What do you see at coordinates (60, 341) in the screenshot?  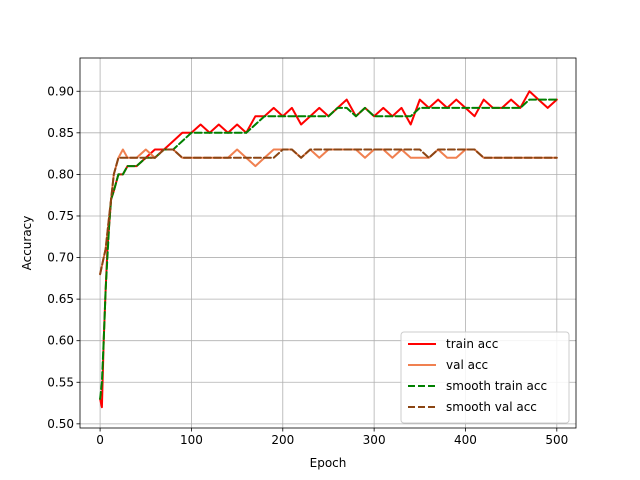 I see `y-tick-label: 0.60` at bounding box center [60, 341].